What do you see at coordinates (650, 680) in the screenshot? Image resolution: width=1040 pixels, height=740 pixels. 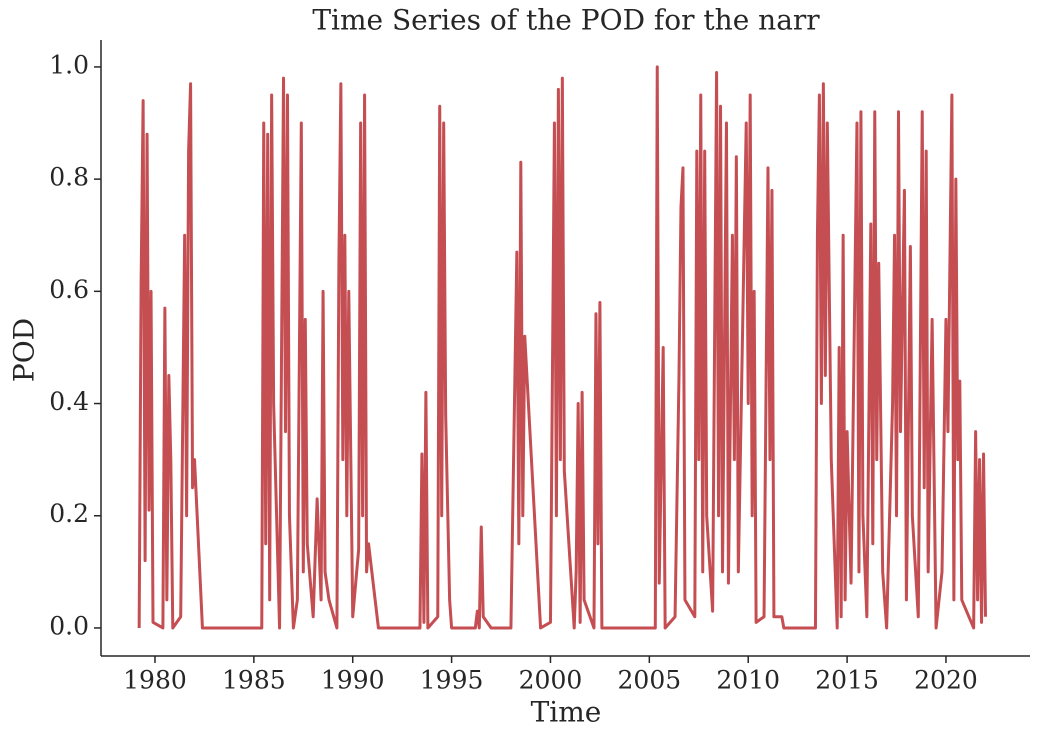 I see `x-tick-label: 2005` at bounding box center [650, 680].